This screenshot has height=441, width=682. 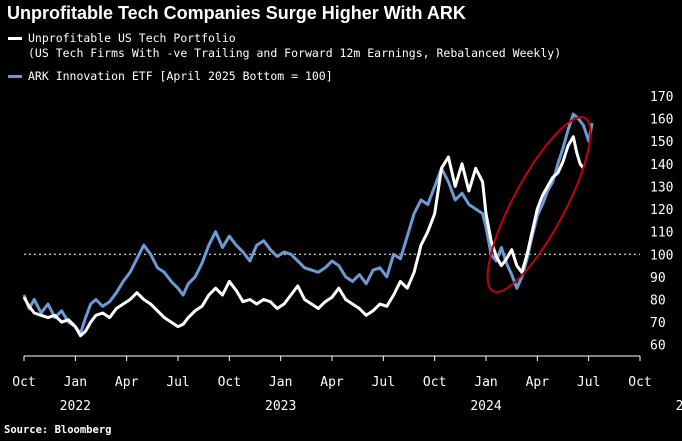 I want to click on y-tick-label: 60, so click(x=658, y=346).